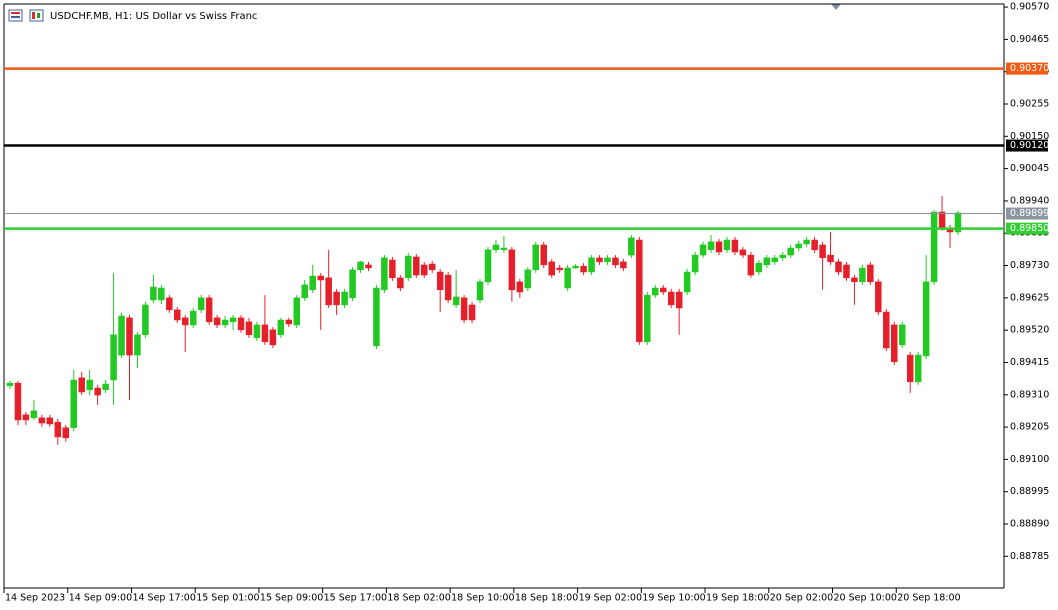 Image resolution: width=1058 pixels, height=610 pixels. What do you see at coordinates (1029, 330) in the screenshot?
I see `y-tick-label: 0.89520` at bounding box center [1029, 330].